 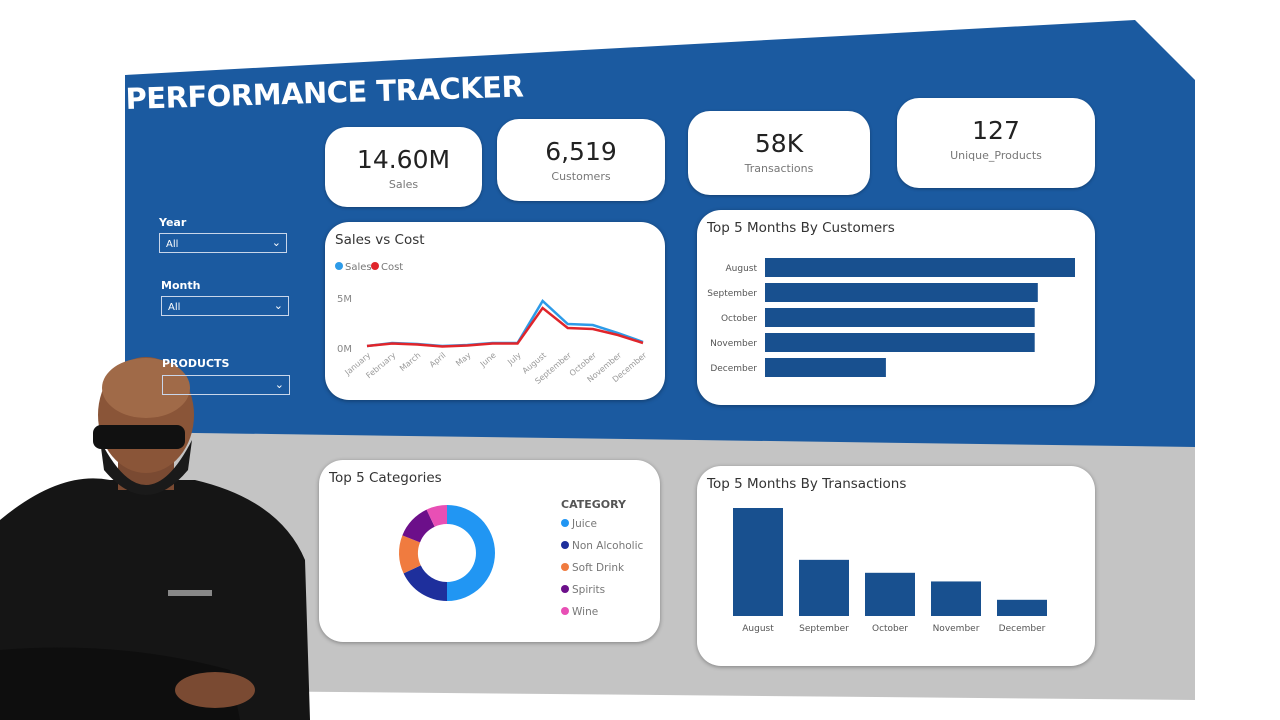 What do you see at coordinates (344, 349) in the screenshot?
I see `y-tick-label: 0M` at bounding box center [344, 349].